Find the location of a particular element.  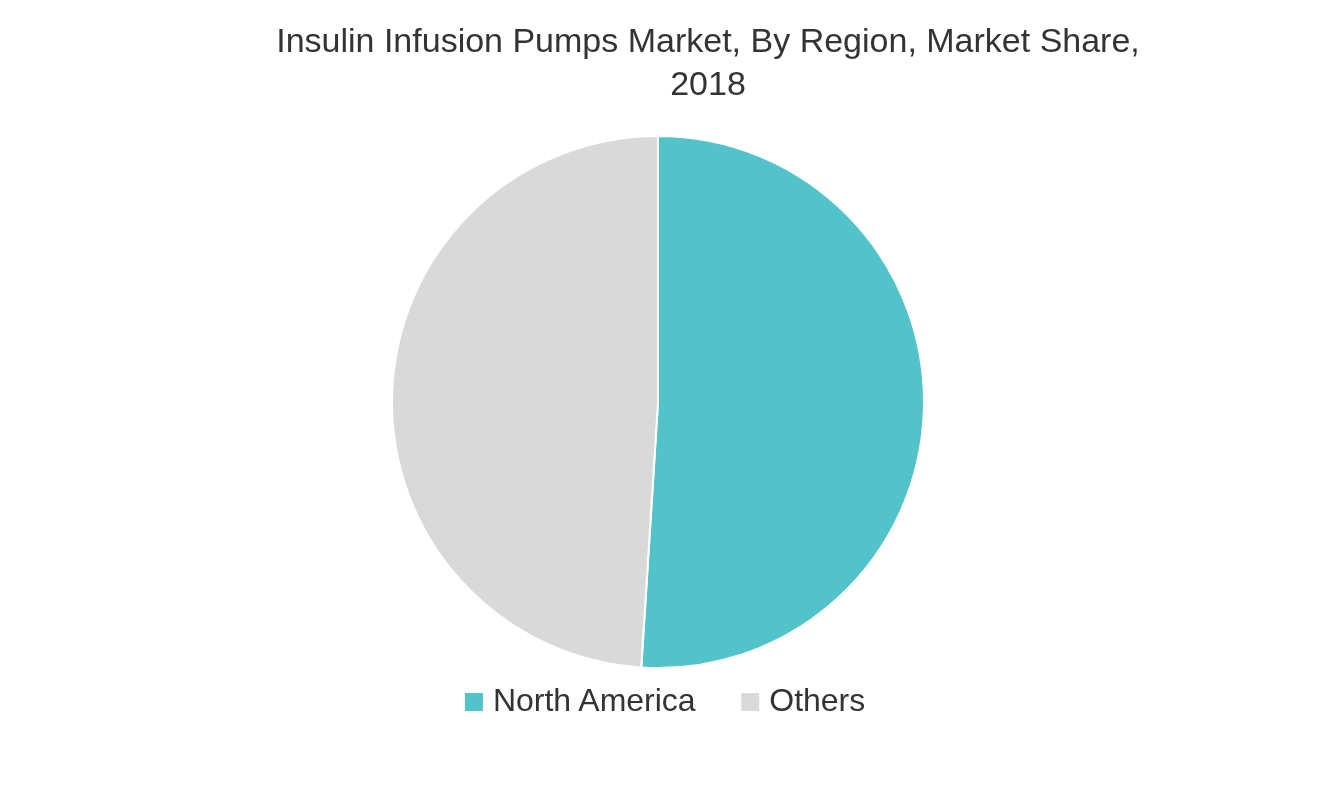

legend-label: Others is located at coordinates (817, 700).